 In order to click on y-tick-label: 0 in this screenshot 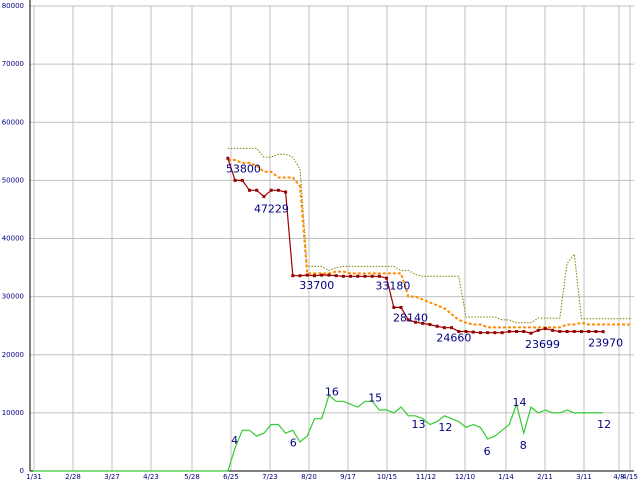, I will do `click(22, 471)`.